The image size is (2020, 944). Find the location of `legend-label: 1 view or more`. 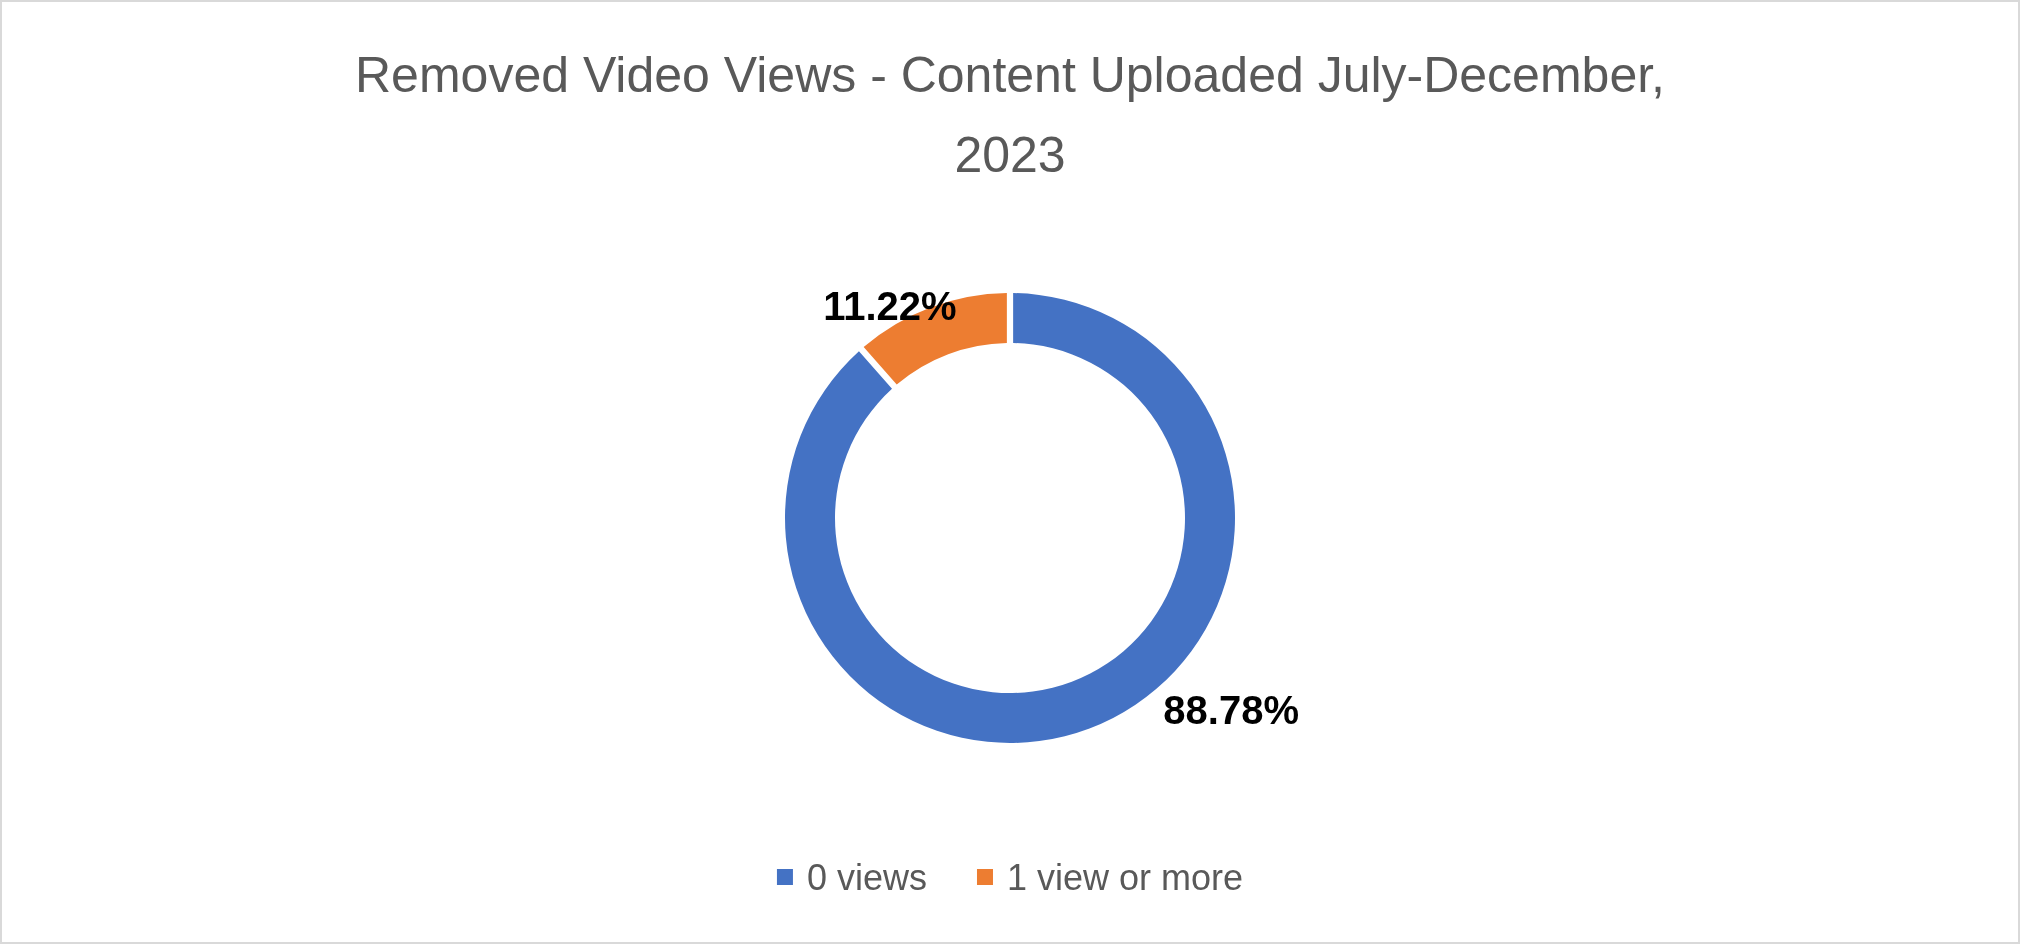

legend-label: 1 view or more is located at coordinates (1125, 877).